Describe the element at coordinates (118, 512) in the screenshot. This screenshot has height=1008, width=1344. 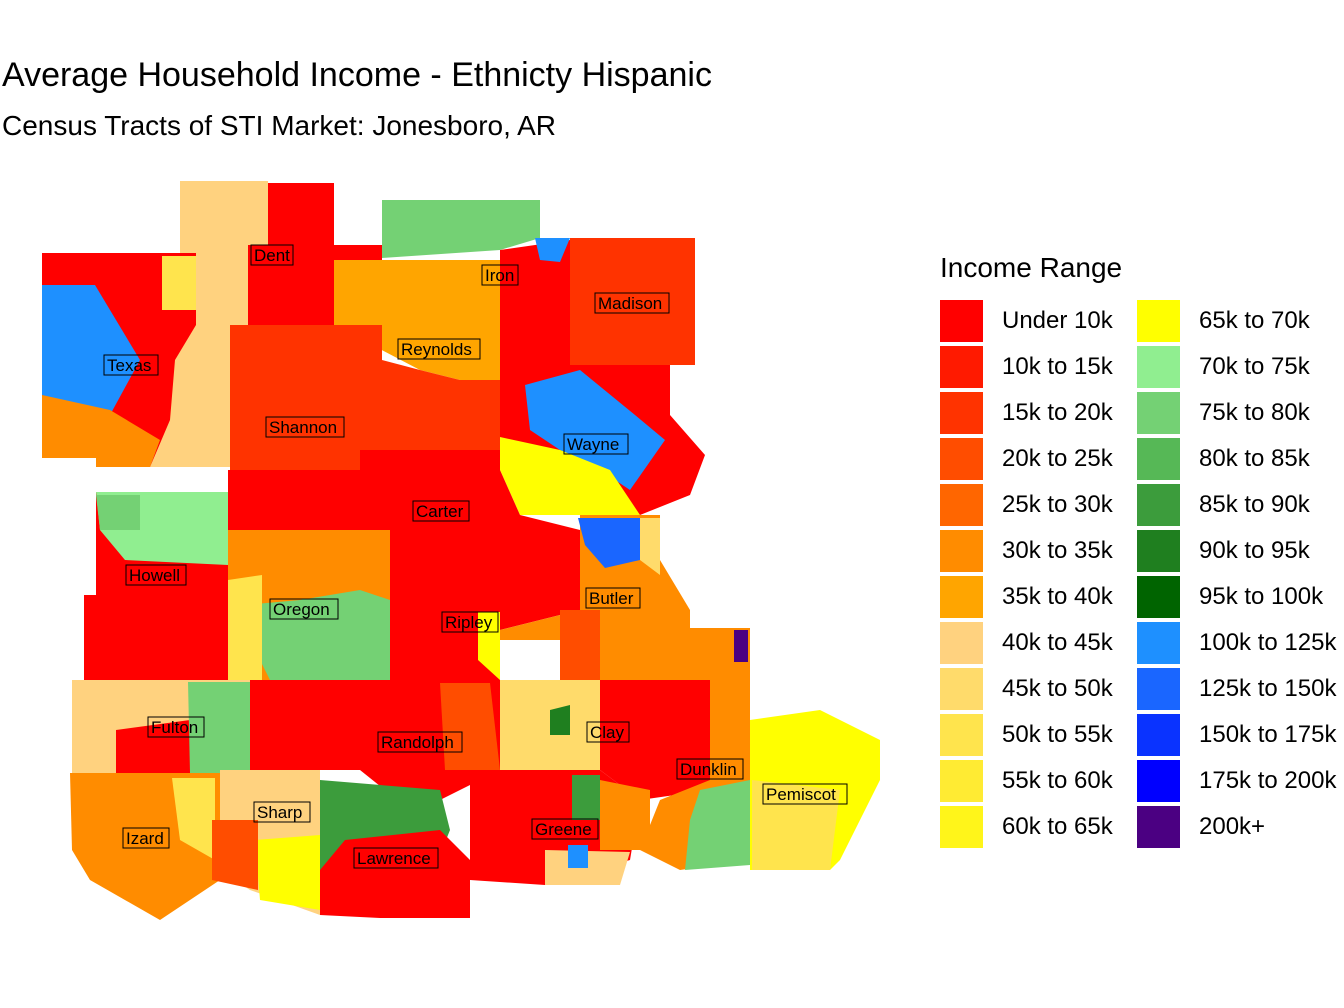
I see `tract-howell-green2` at that location.